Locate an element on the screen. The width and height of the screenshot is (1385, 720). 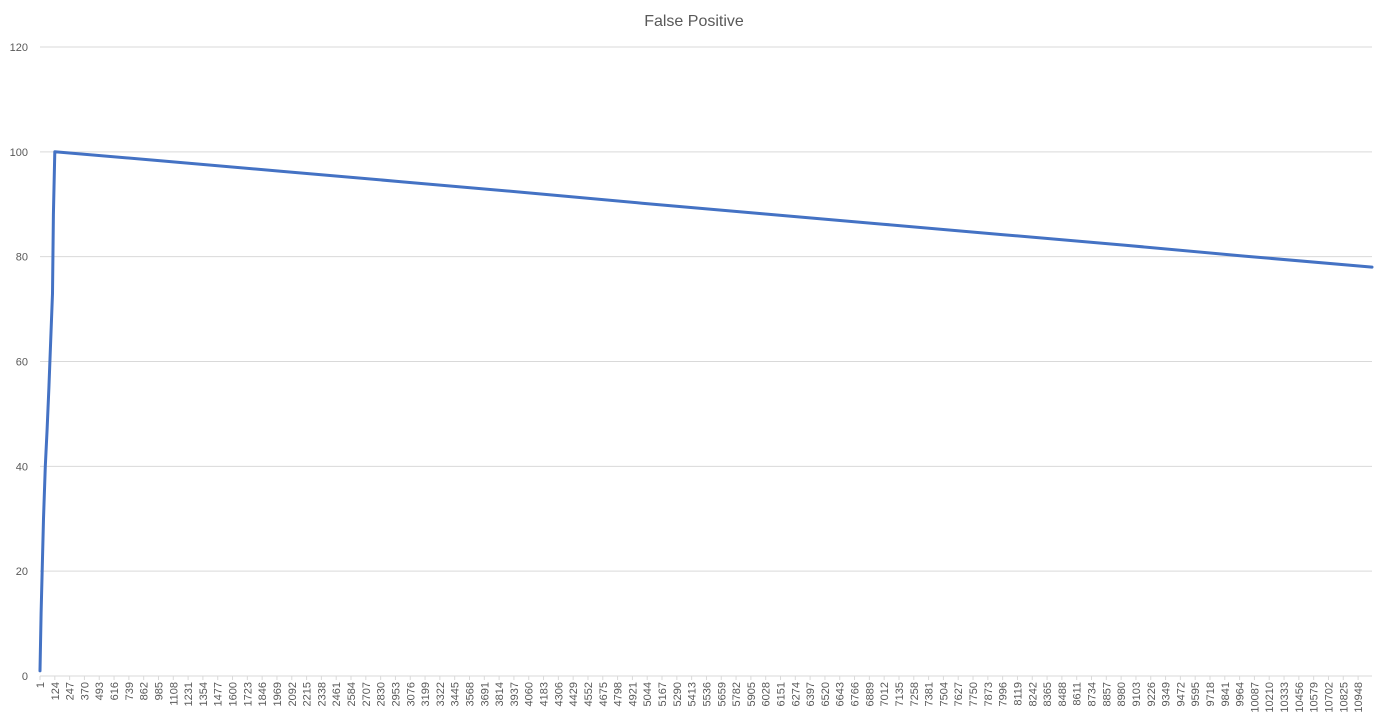
x-tick-label: 2707 is located at coordinates (367, 694).